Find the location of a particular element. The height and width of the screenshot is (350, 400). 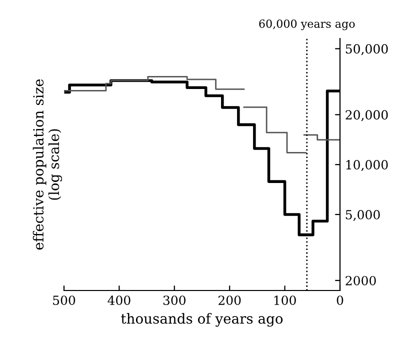

x-tick-label: 200 is located at coordinates (229, 301).